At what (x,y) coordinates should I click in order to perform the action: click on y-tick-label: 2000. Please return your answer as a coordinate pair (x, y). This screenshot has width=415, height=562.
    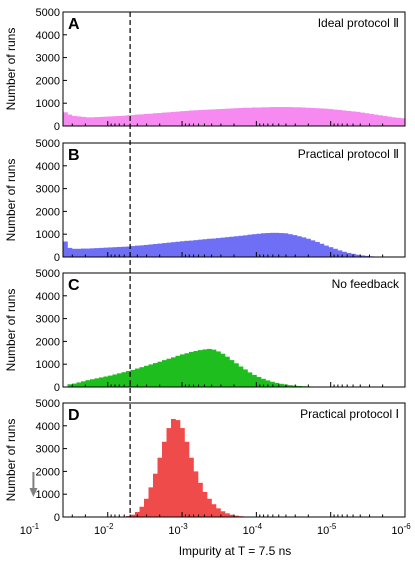
    Looking at the image, I should click on (48, 472).